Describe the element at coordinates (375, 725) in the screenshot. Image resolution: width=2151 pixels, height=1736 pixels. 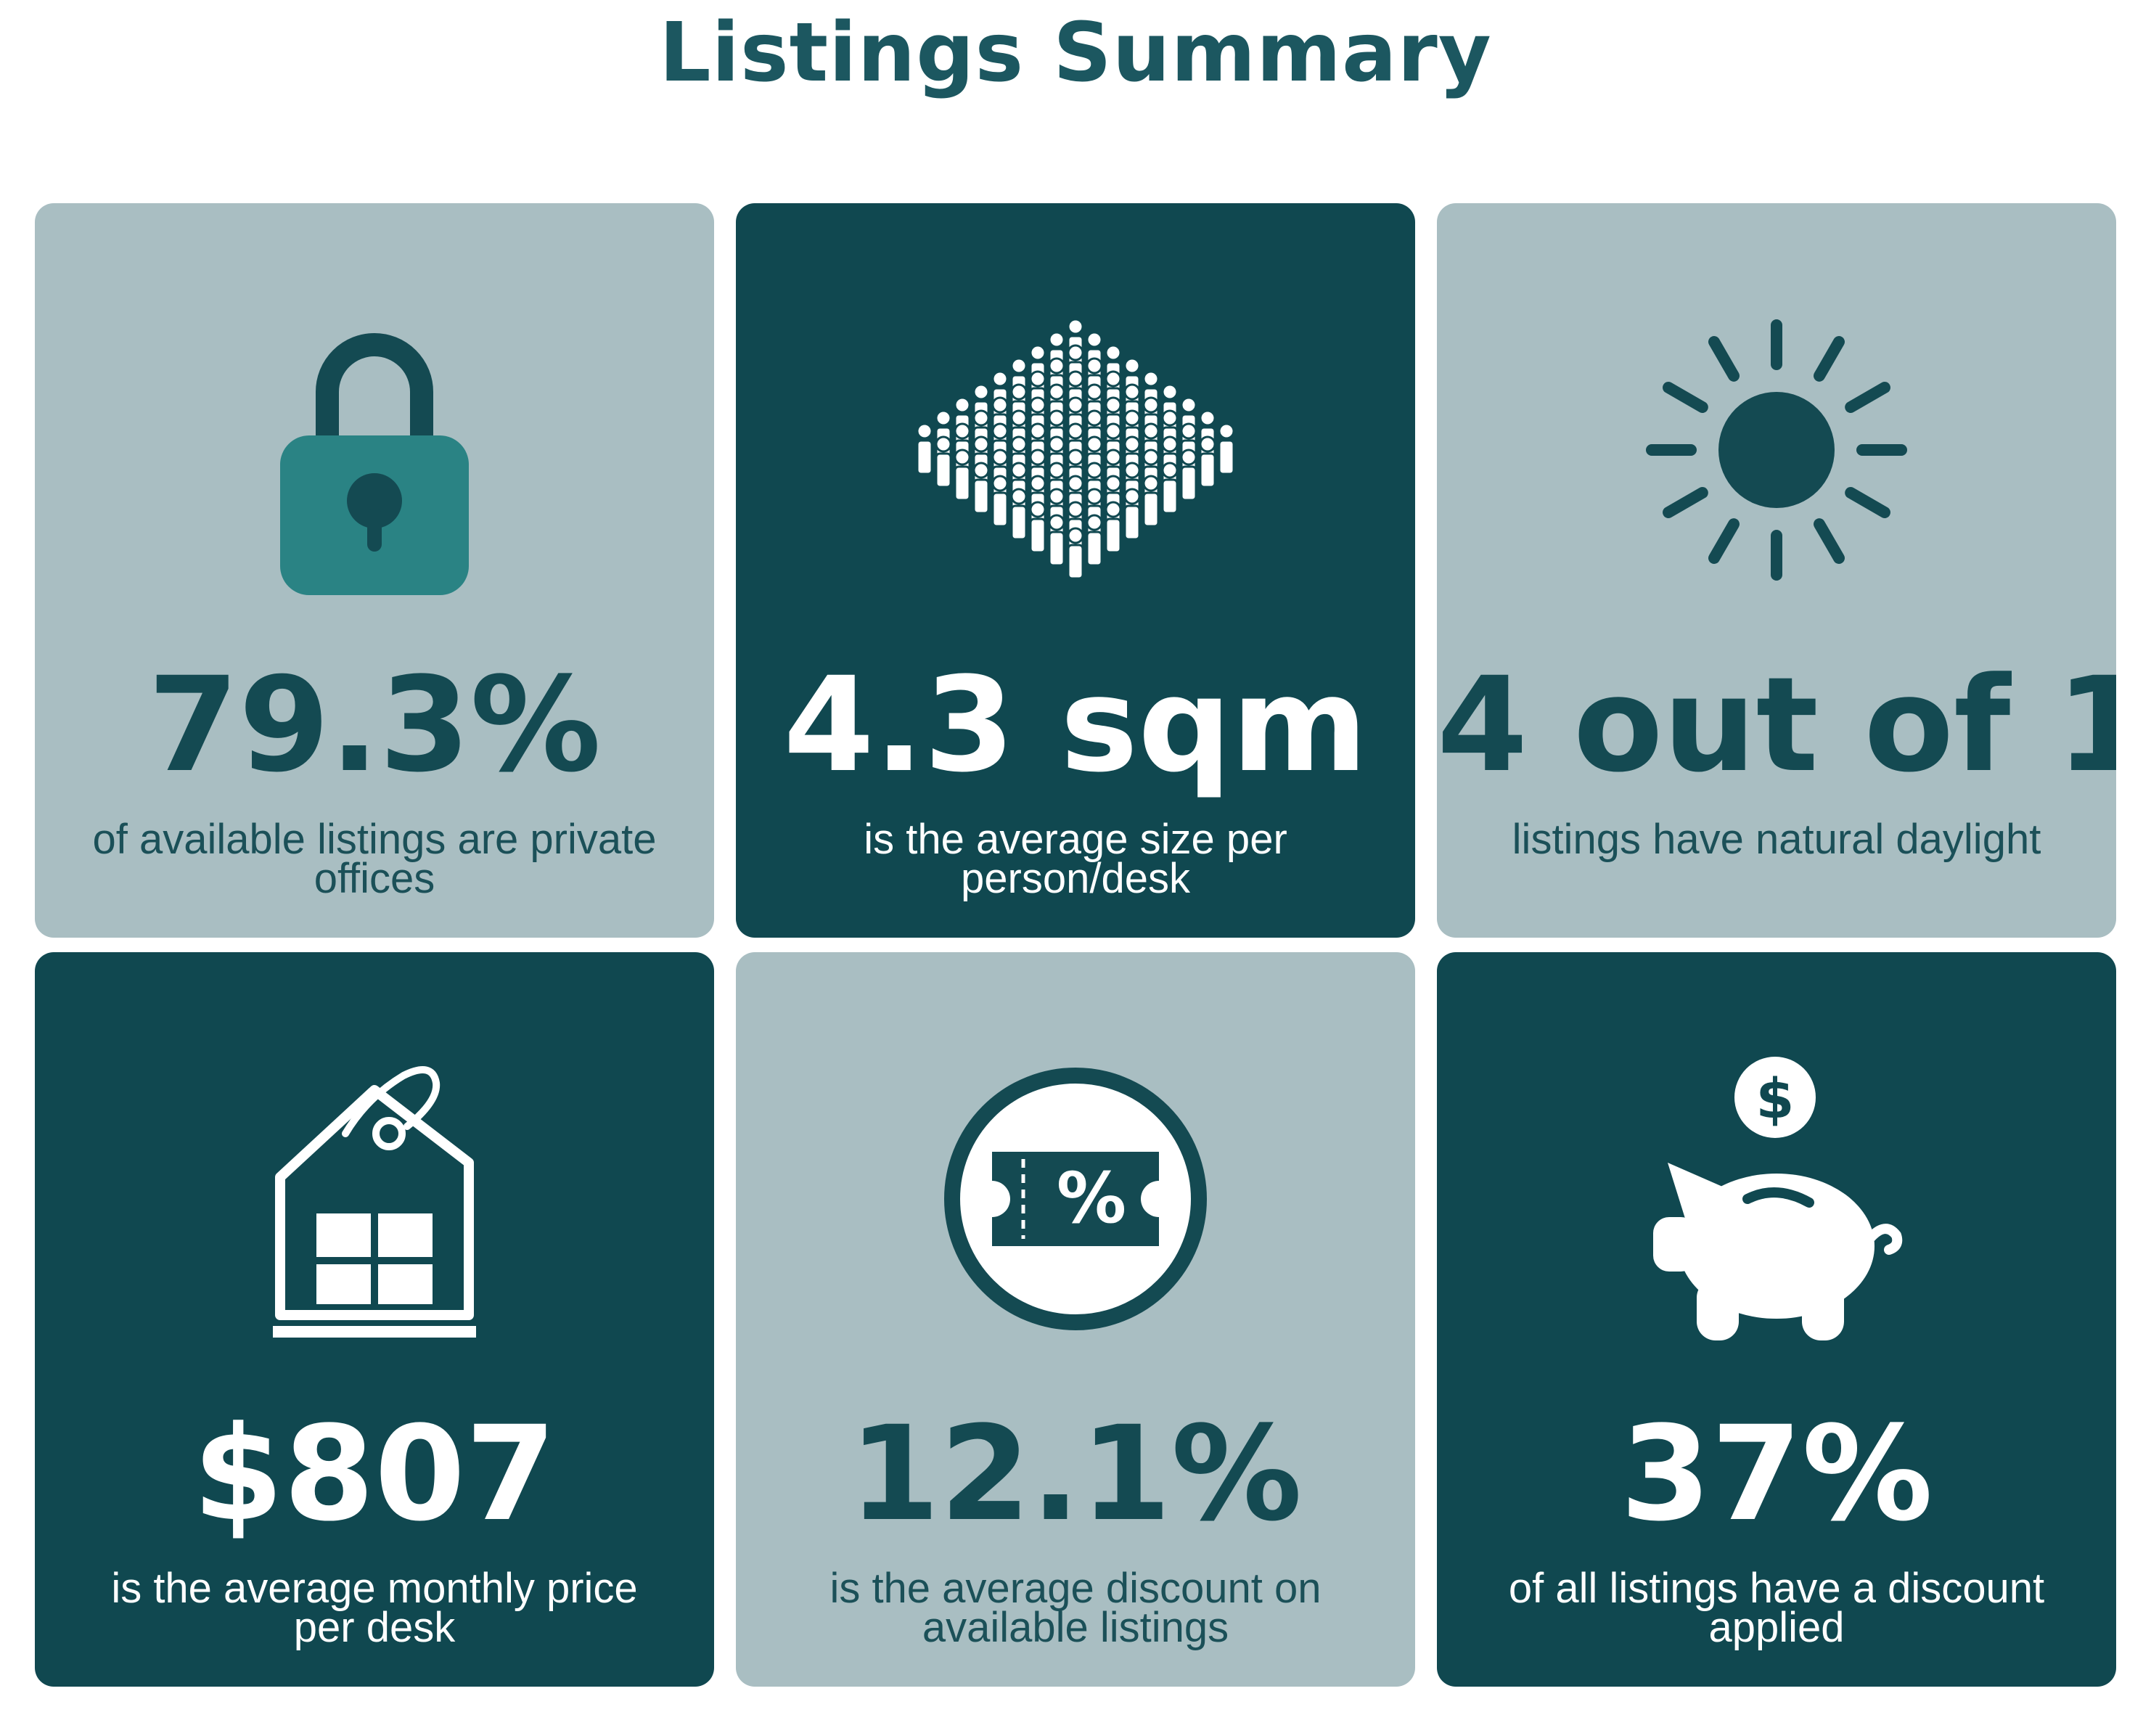
I see `stat-value: 79.3%` at that location.